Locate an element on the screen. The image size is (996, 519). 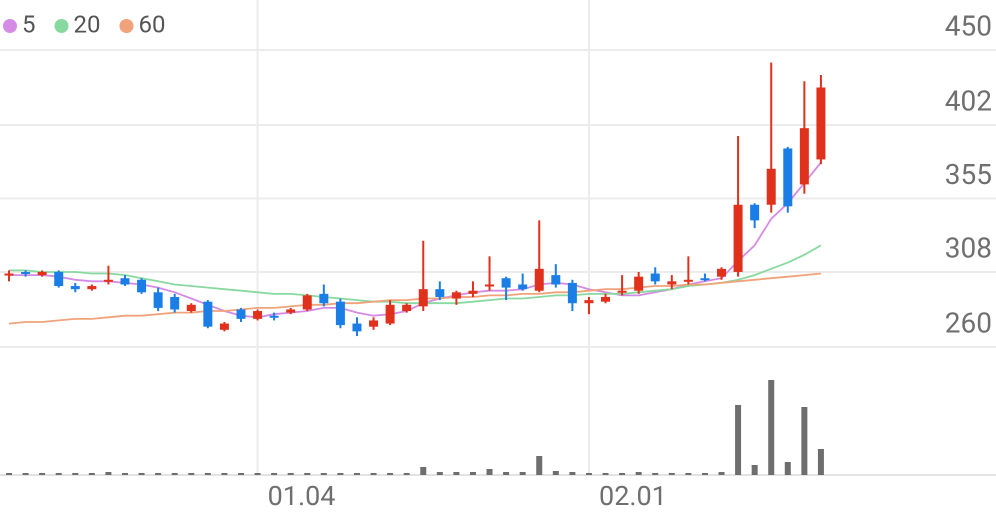
legend-label: 5 is located at coordinates (29, 24).